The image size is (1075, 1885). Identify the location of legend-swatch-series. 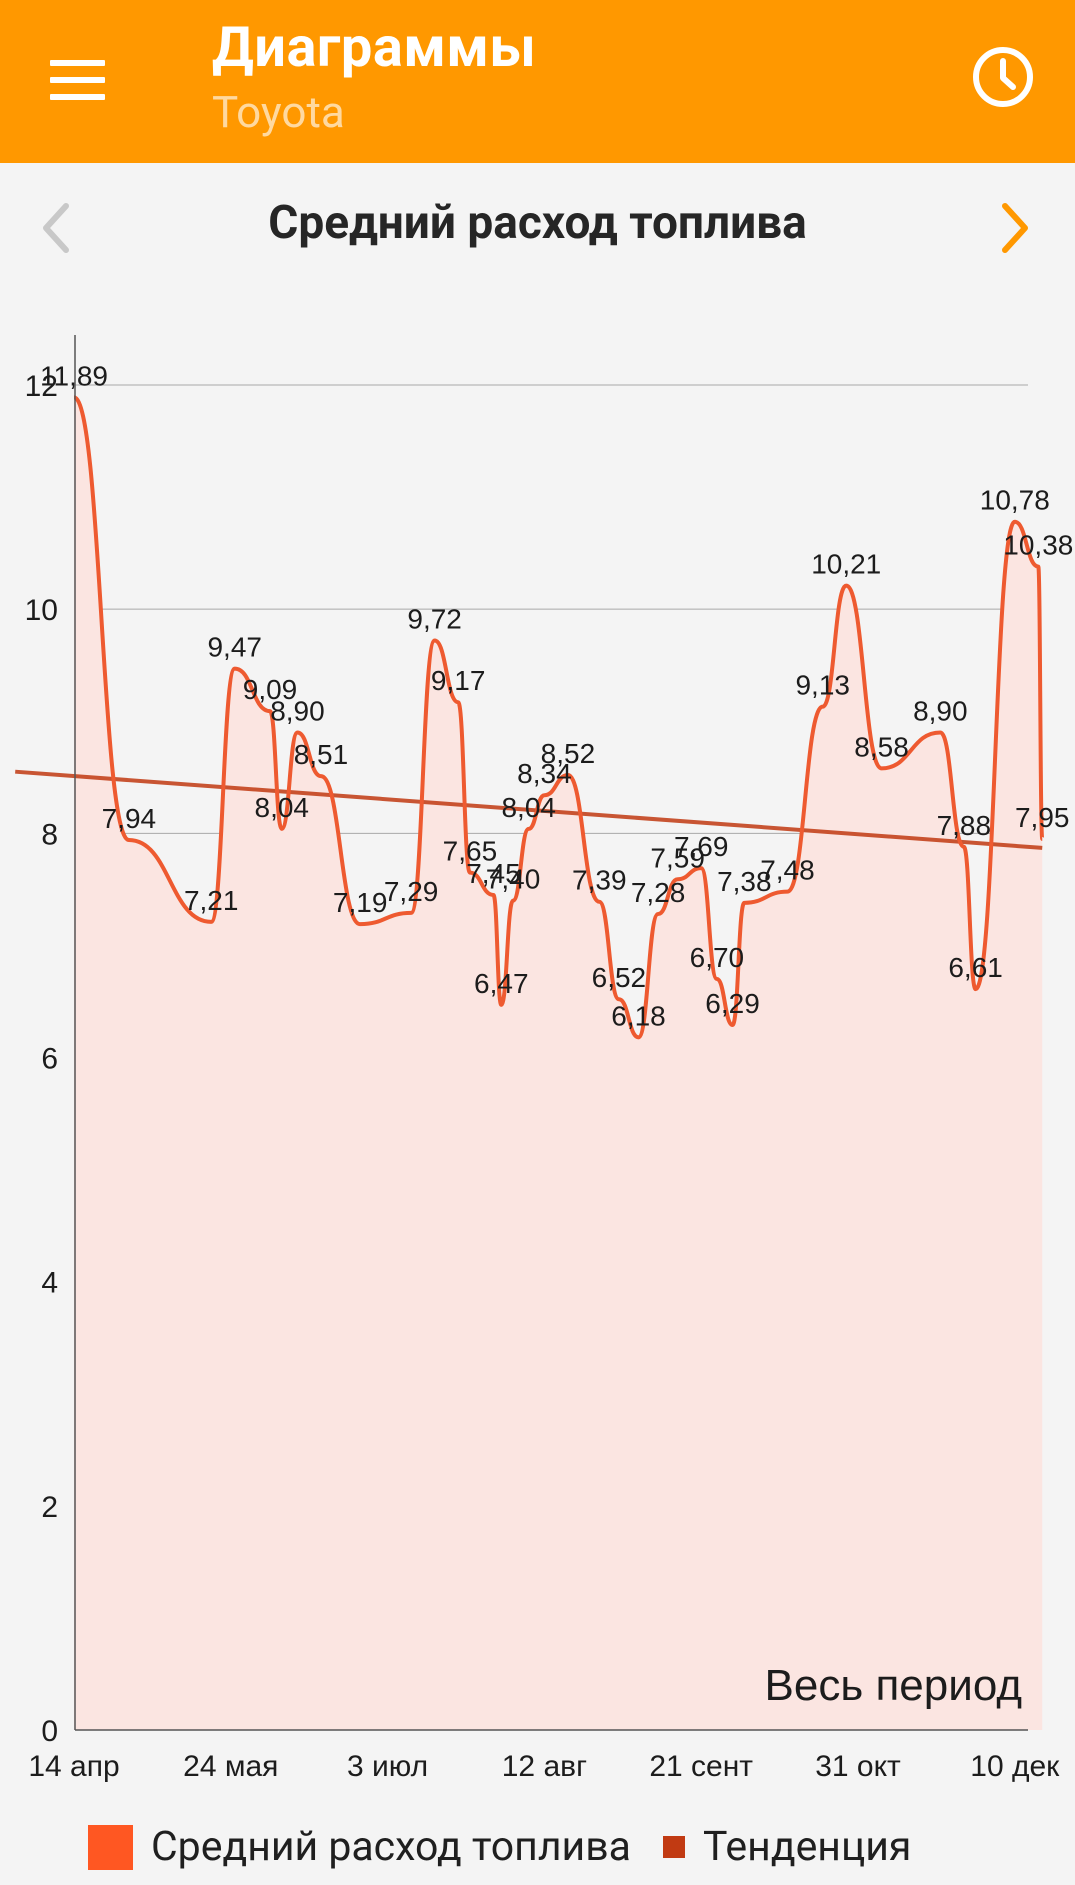
(110, 1847).